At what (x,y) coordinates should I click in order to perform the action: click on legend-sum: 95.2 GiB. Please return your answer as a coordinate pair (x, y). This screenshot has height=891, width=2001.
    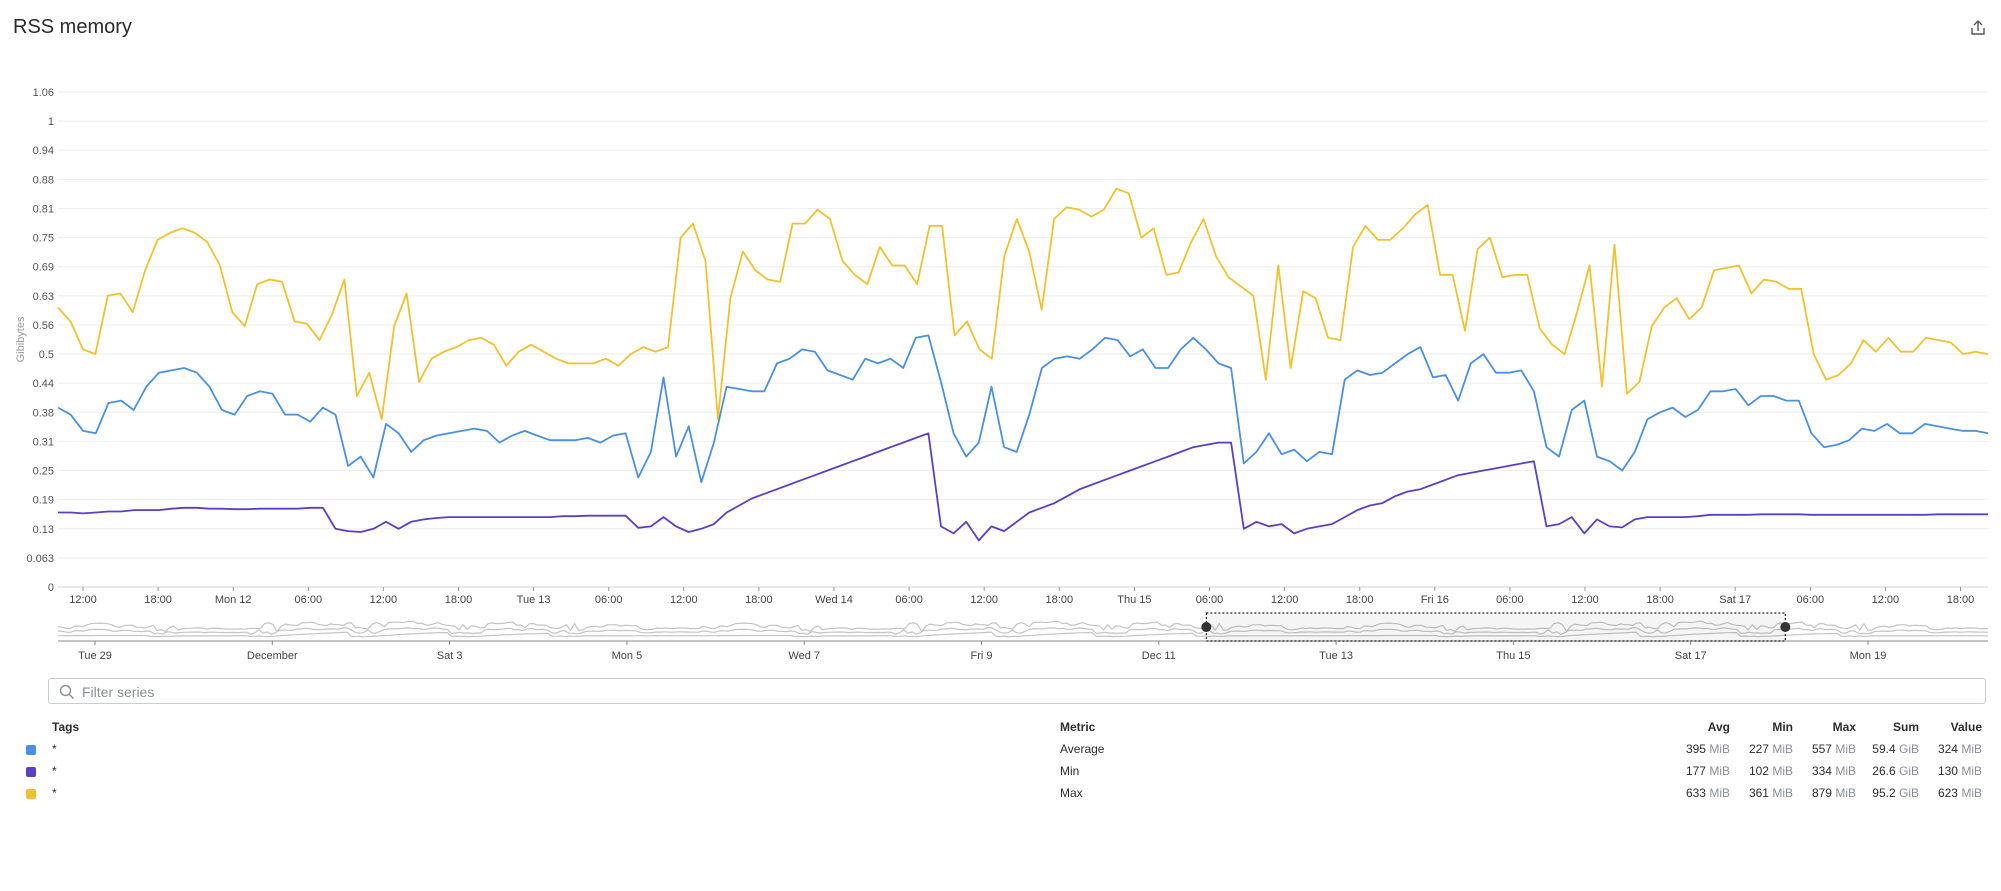
    Looking at the image, I should click on (1891, 793).